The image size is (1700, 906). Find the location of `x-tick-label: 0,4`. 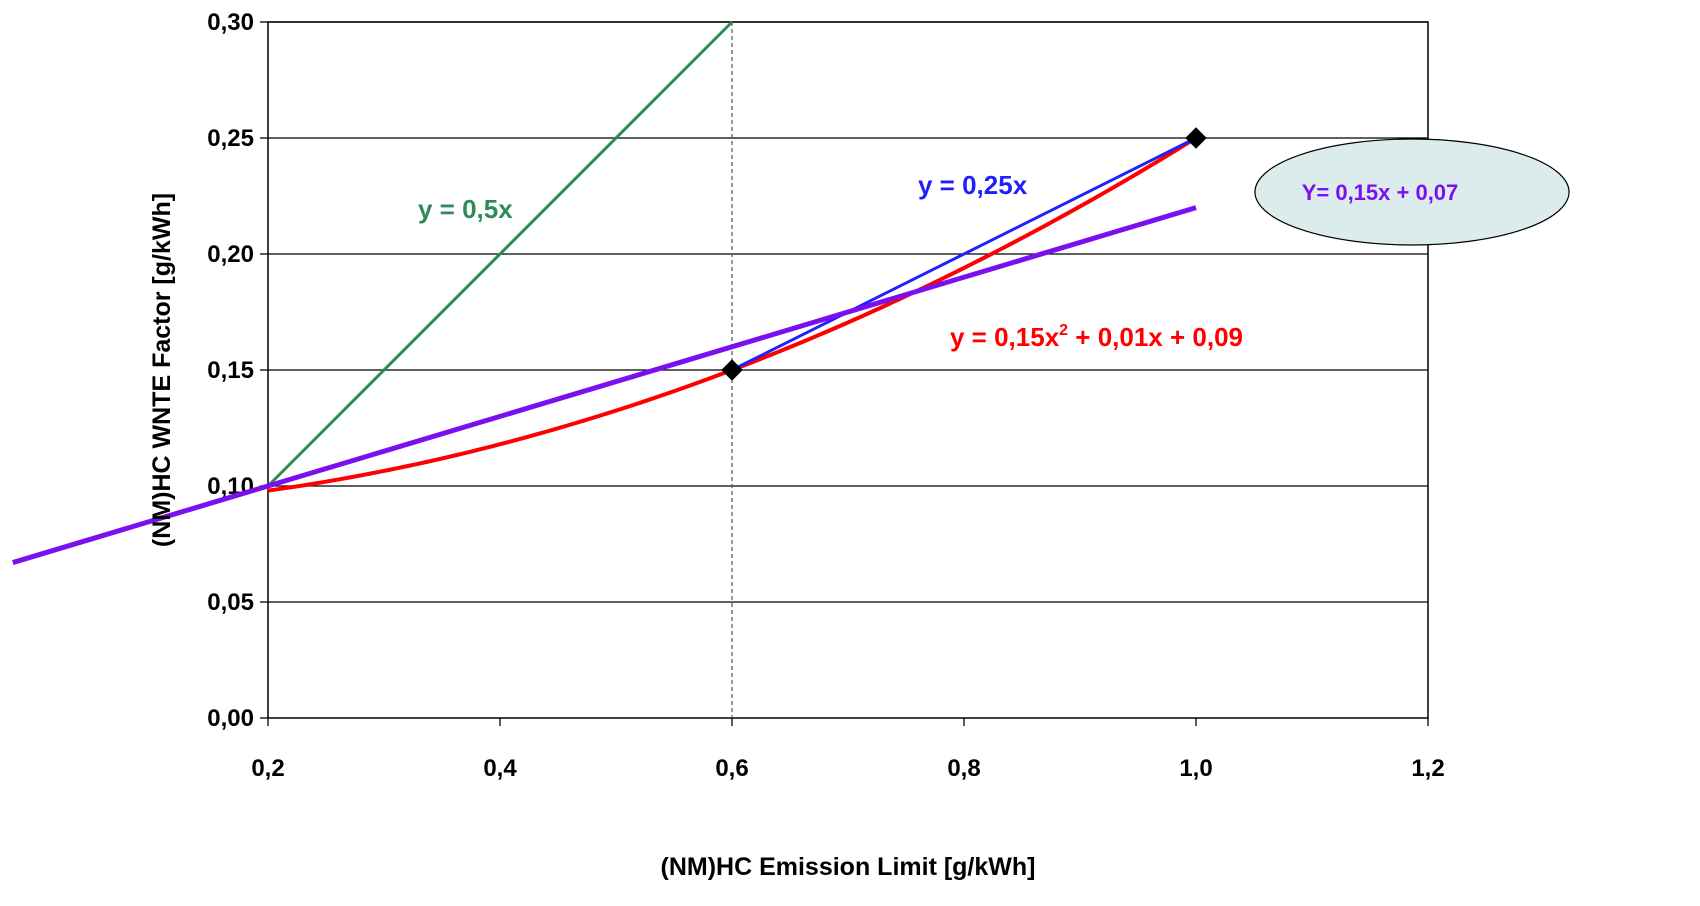

x-tick-label: 0,4 is located at coordinates (500, 768).